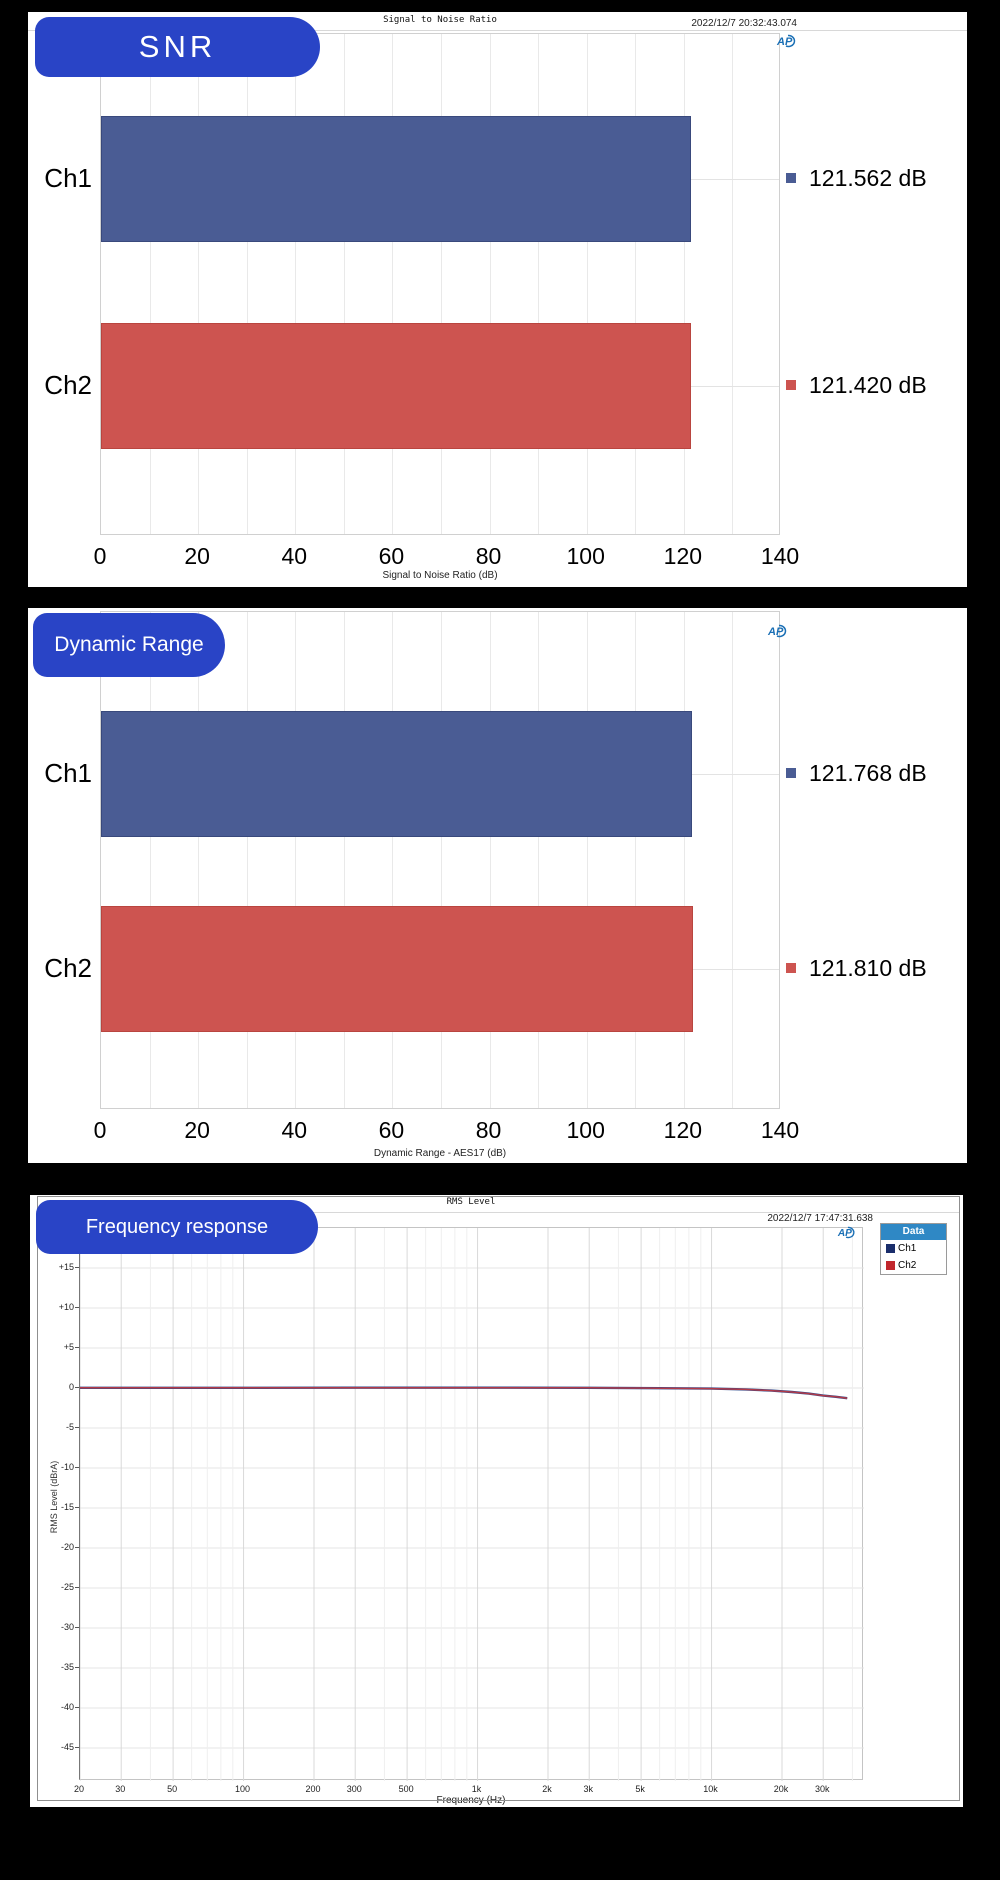 This screenshot has height=1880, width=1000. I want to click on x-tick-label: 140, so click(780, 556).